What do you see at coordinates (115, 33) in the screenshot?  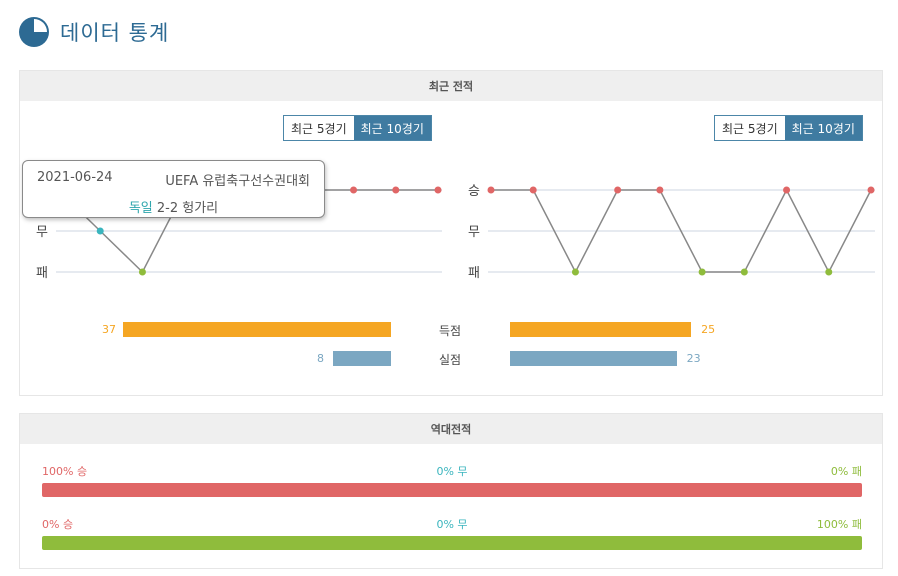 I see `page-title: 데이터 통계` at bounding box center [115, 33].